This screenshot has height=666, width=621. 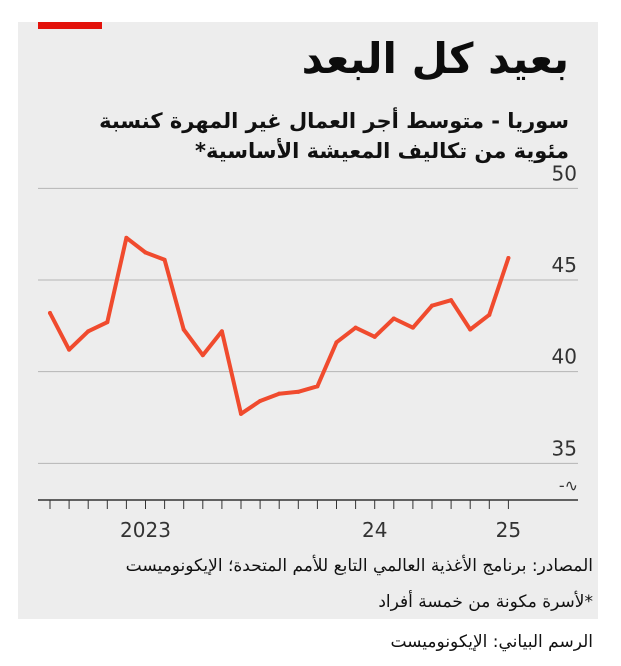 I want to click on y-tick-label-40: 40, so click(x=564, y=357).